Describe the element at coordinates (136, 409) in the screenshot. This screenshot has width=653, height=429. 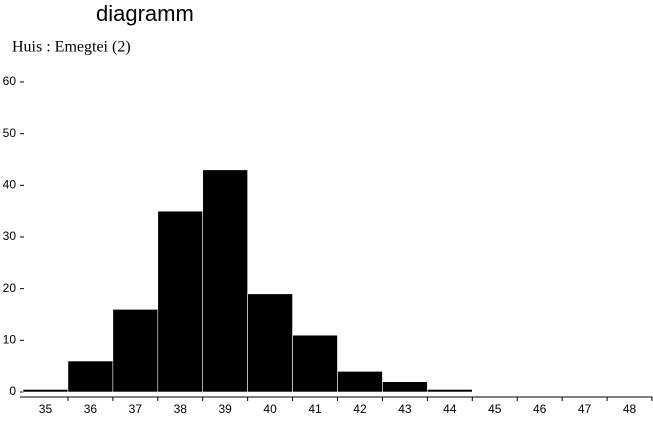
I see `x-tick-label: 37` at that location.